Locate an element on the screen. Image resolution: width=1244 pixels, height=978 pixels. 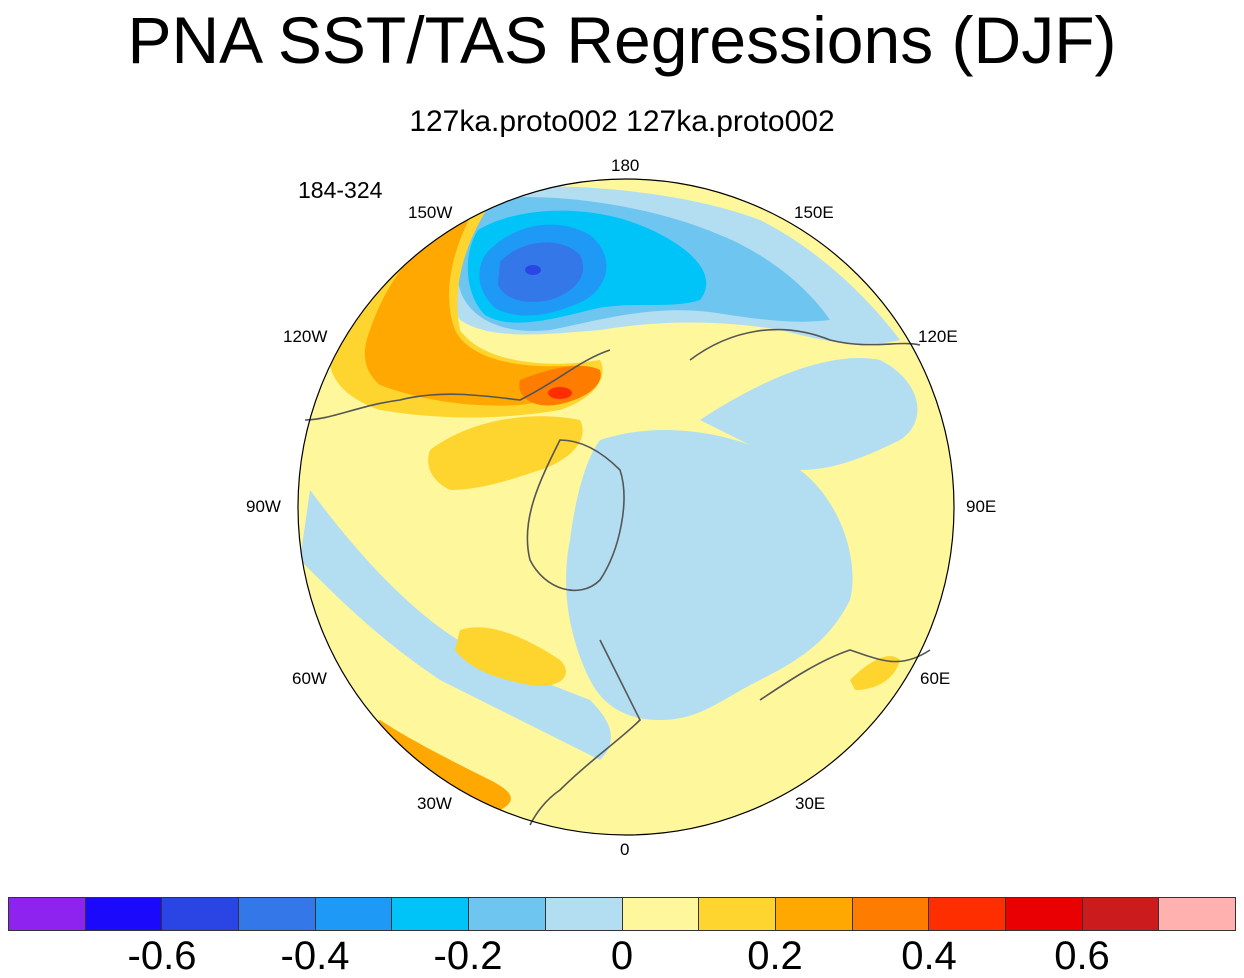
colorbar is located at coordinates (622, 914).